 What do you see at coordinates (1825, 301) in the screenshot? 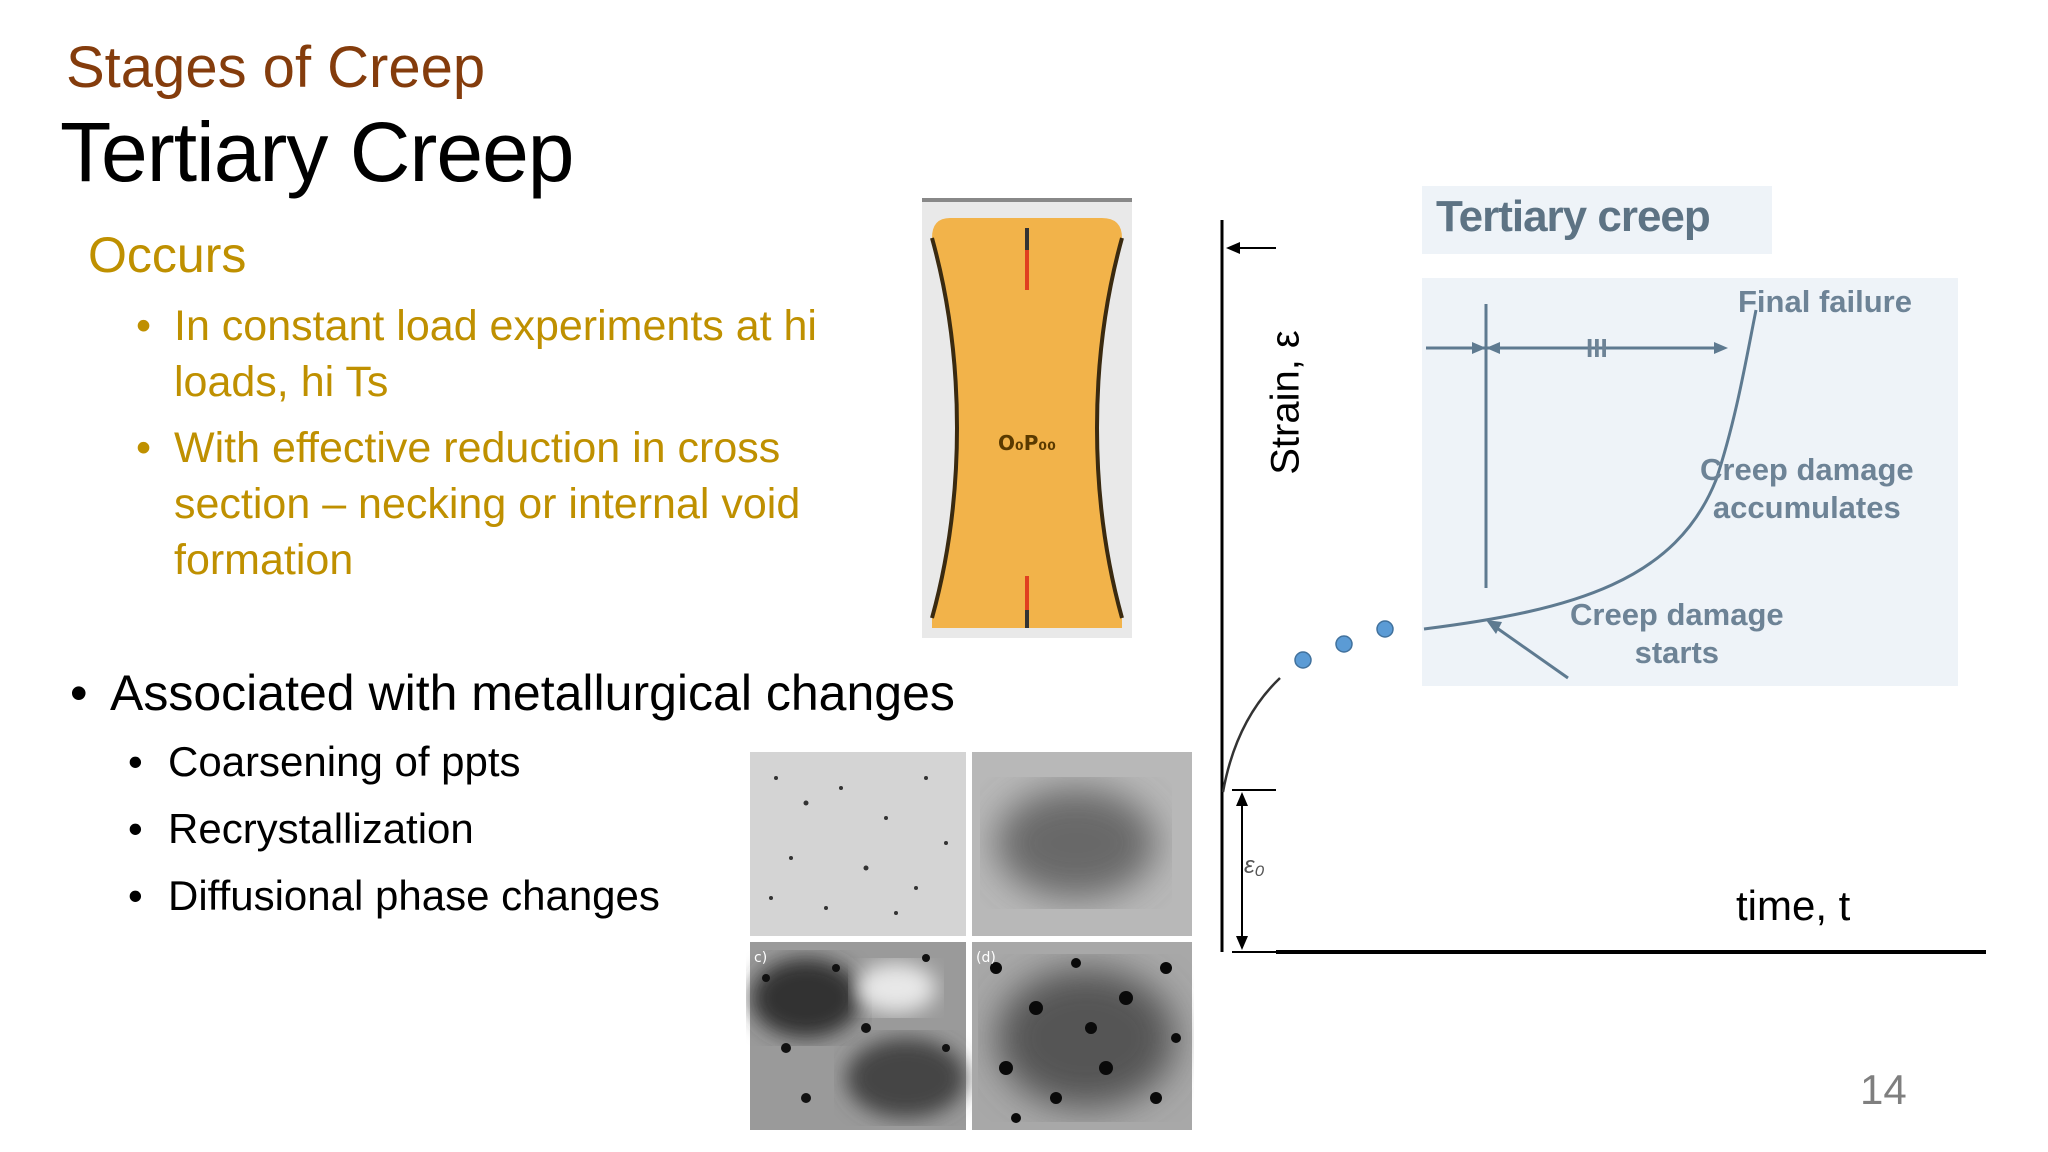
I see `final-failure-label: Final failure` at bounding box center [1825, 301].